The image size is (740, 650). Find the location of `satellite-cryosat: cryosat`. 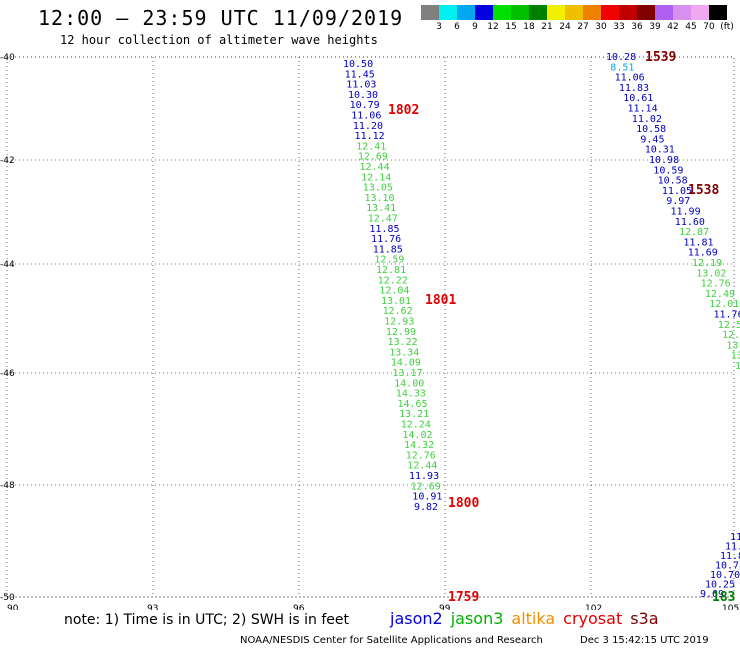

satellite-cryosat: cryosat is located at coordinates (593, 618).